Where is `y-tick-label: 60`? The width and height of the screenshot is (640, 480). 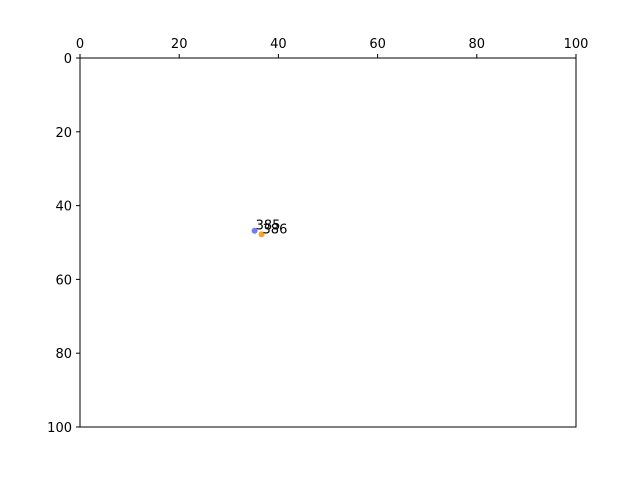
y-tick-label: 60 is located at coordinates (63, 280).